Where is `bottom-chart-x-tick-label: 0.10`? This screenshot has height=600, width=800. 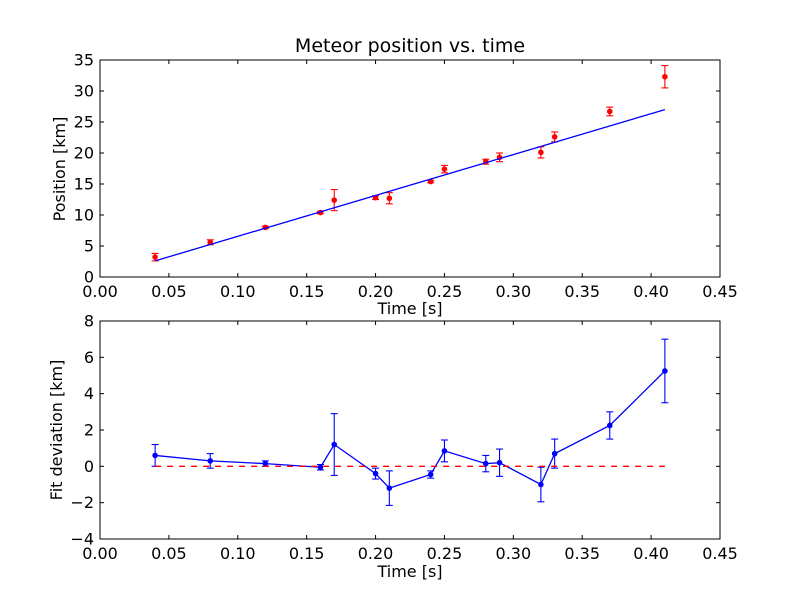
bottom-chart-x-tick-label: 0.10 is located at coordinates (238, 553).